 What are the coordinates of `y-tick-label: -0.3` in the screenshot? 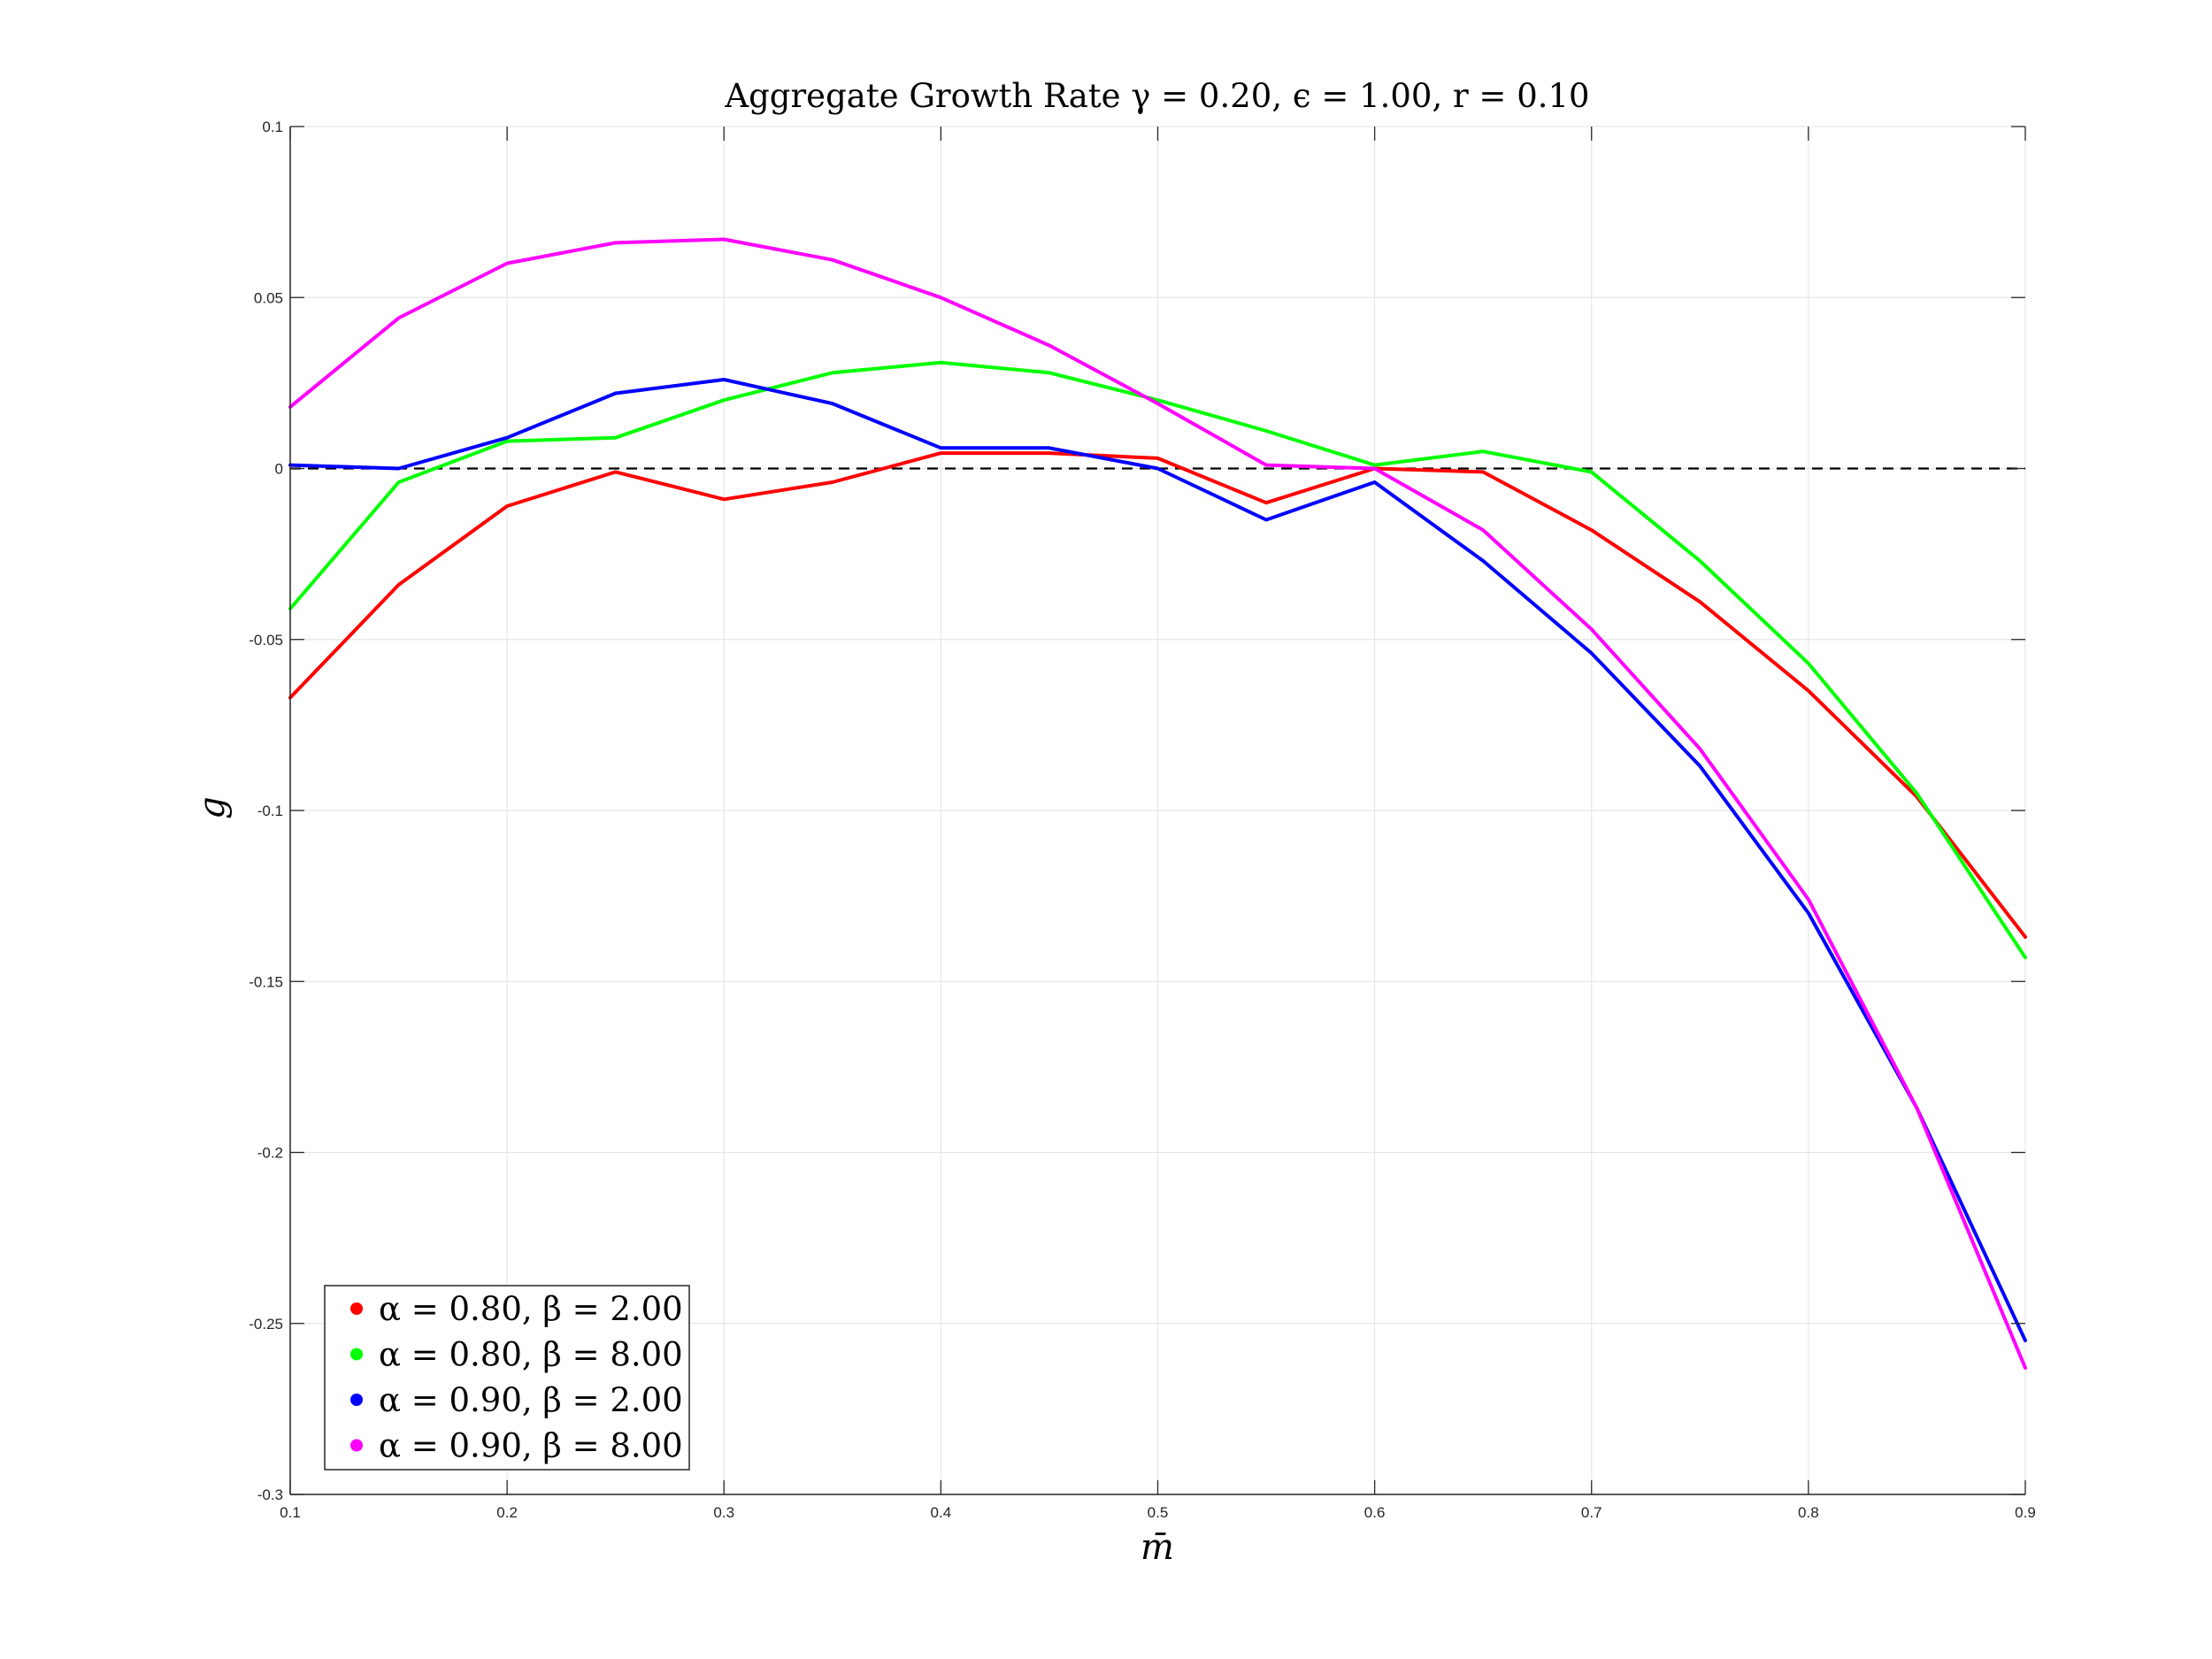 It's located at (270, 1495).